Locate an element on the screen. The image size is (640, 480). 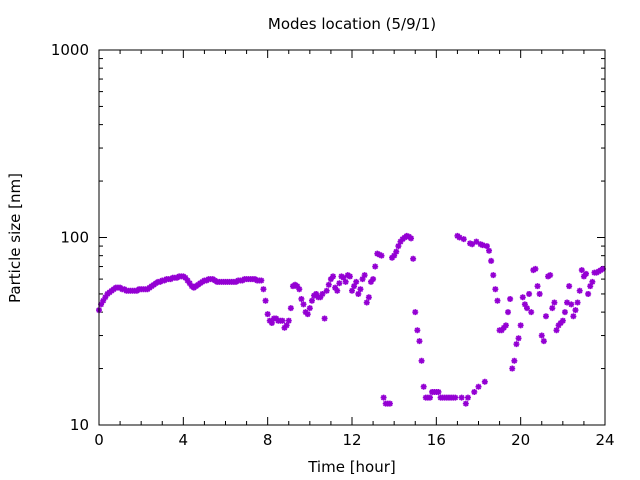
x-tick-label: 12 is located at coordinates (351, 440).